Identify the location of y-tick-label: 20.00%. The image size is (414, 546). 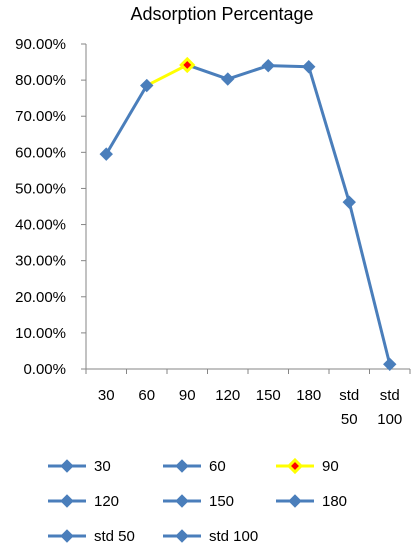
(40, 297).